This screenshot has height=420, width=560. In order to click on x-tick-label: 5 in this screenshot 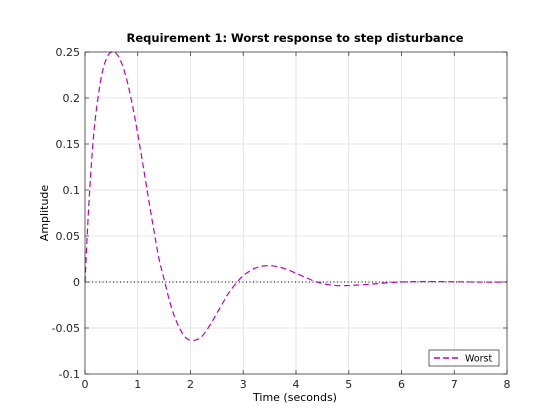, I will do `click(348, 384)`.